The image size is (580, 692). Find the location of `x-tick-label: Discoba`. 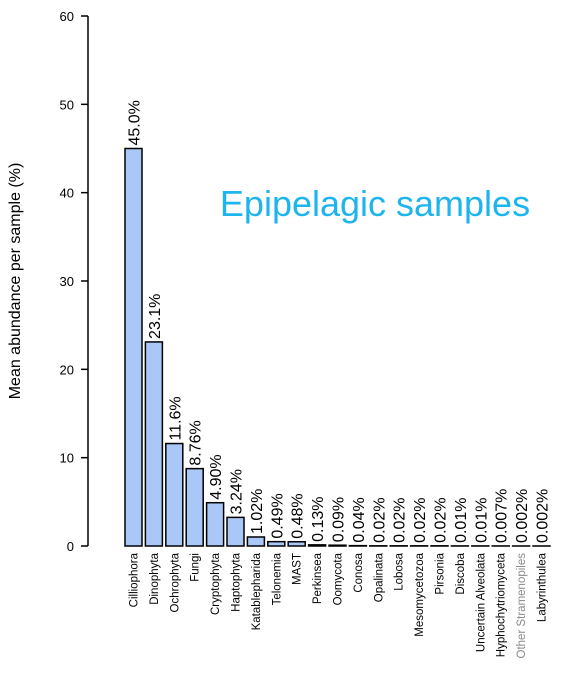

x-tick-label: Discoba is located at coordinates (461, 573).